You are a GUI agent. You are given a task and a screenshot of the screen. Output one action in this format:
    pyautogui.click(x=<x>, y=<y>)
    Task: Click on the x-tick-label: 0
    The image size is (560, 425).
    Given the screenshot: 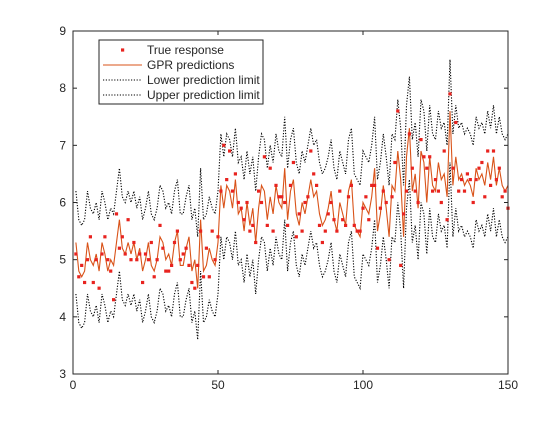 What is the action you would take?
    pyautogui.click(x=73, y=385)
    